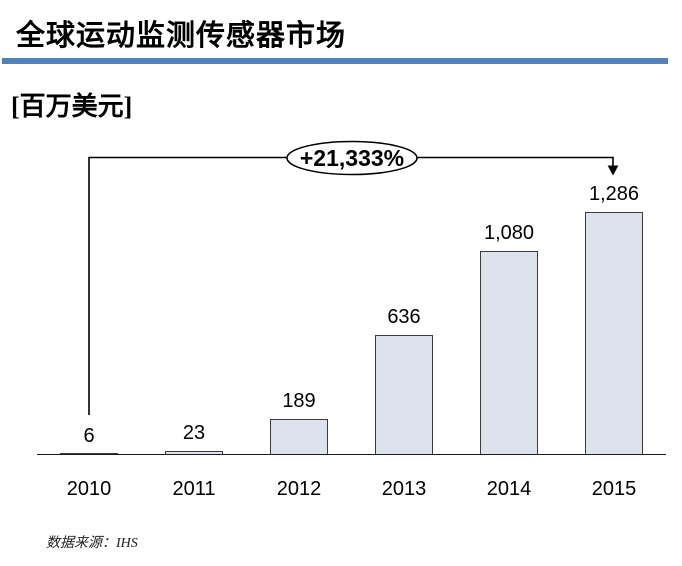 The width and height of the screenshot is (682, 566). I want to click on x-axis-label: 2010, so click(89, 489).